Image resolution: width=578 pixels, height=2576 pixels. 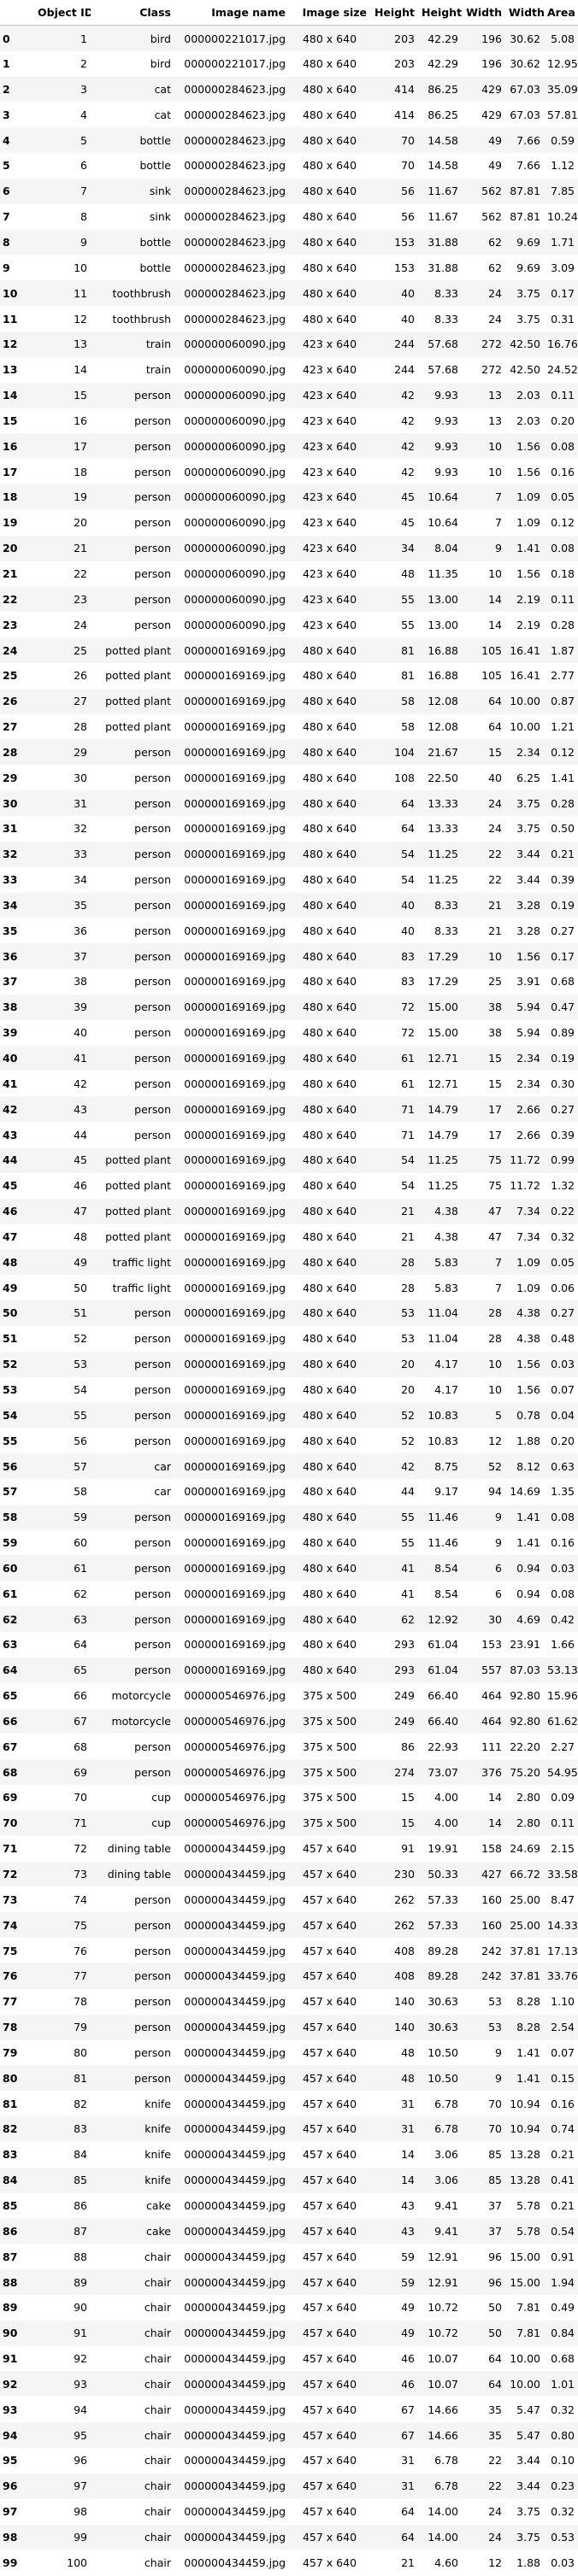 I want to click on cell-height-pct: 9.17, so click(x=446, y=1492).